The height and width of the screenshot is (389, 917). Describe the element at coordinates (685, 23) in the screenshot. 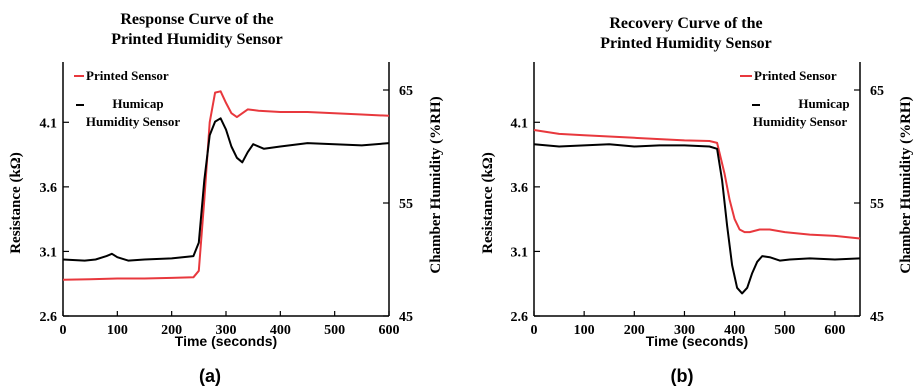

I see `chart-title-line: Recovery Curve of the` at that location.